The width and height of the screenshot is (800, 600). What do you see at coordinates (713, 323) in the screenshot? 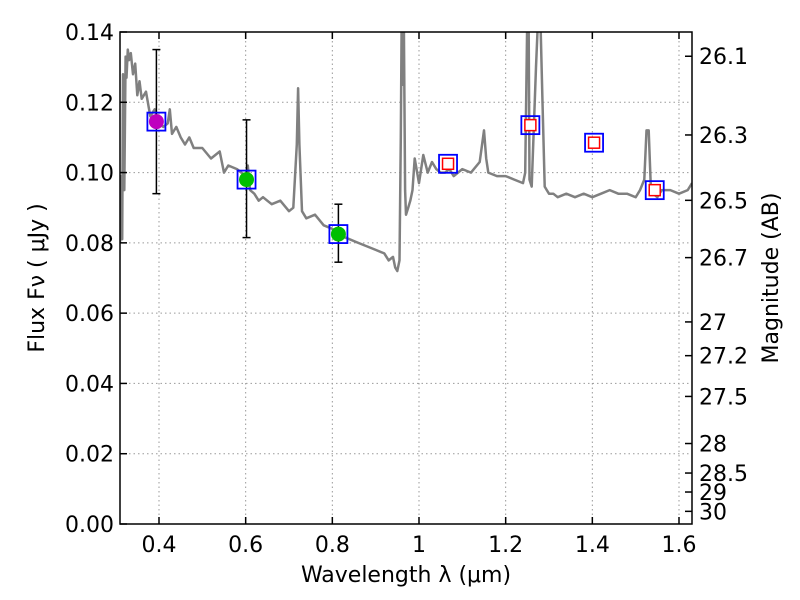
I see `right-tick-label-4: 27` at bounding box center [713, 323].